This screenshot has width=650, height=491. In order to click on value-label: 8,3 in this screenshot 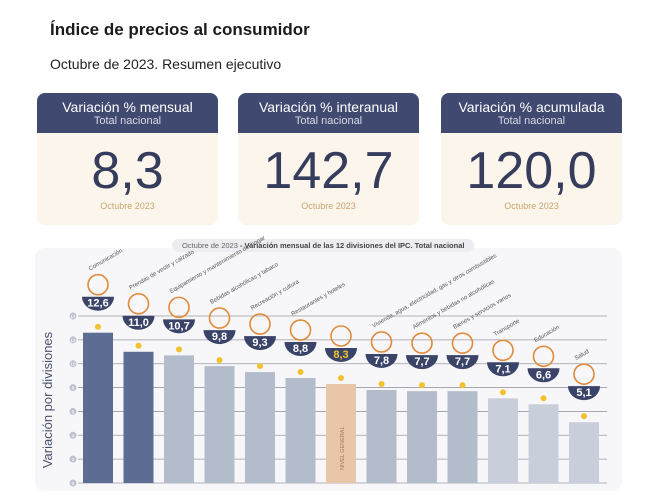, I will do `click(340, 355)`.